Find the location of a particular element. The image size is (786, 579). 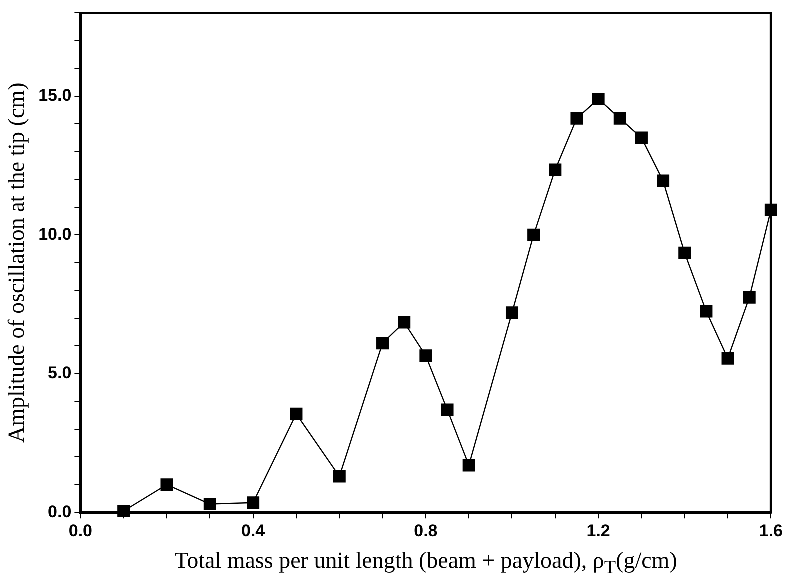

x-tick-label: 0.0 is located at coordinates (80, 530).